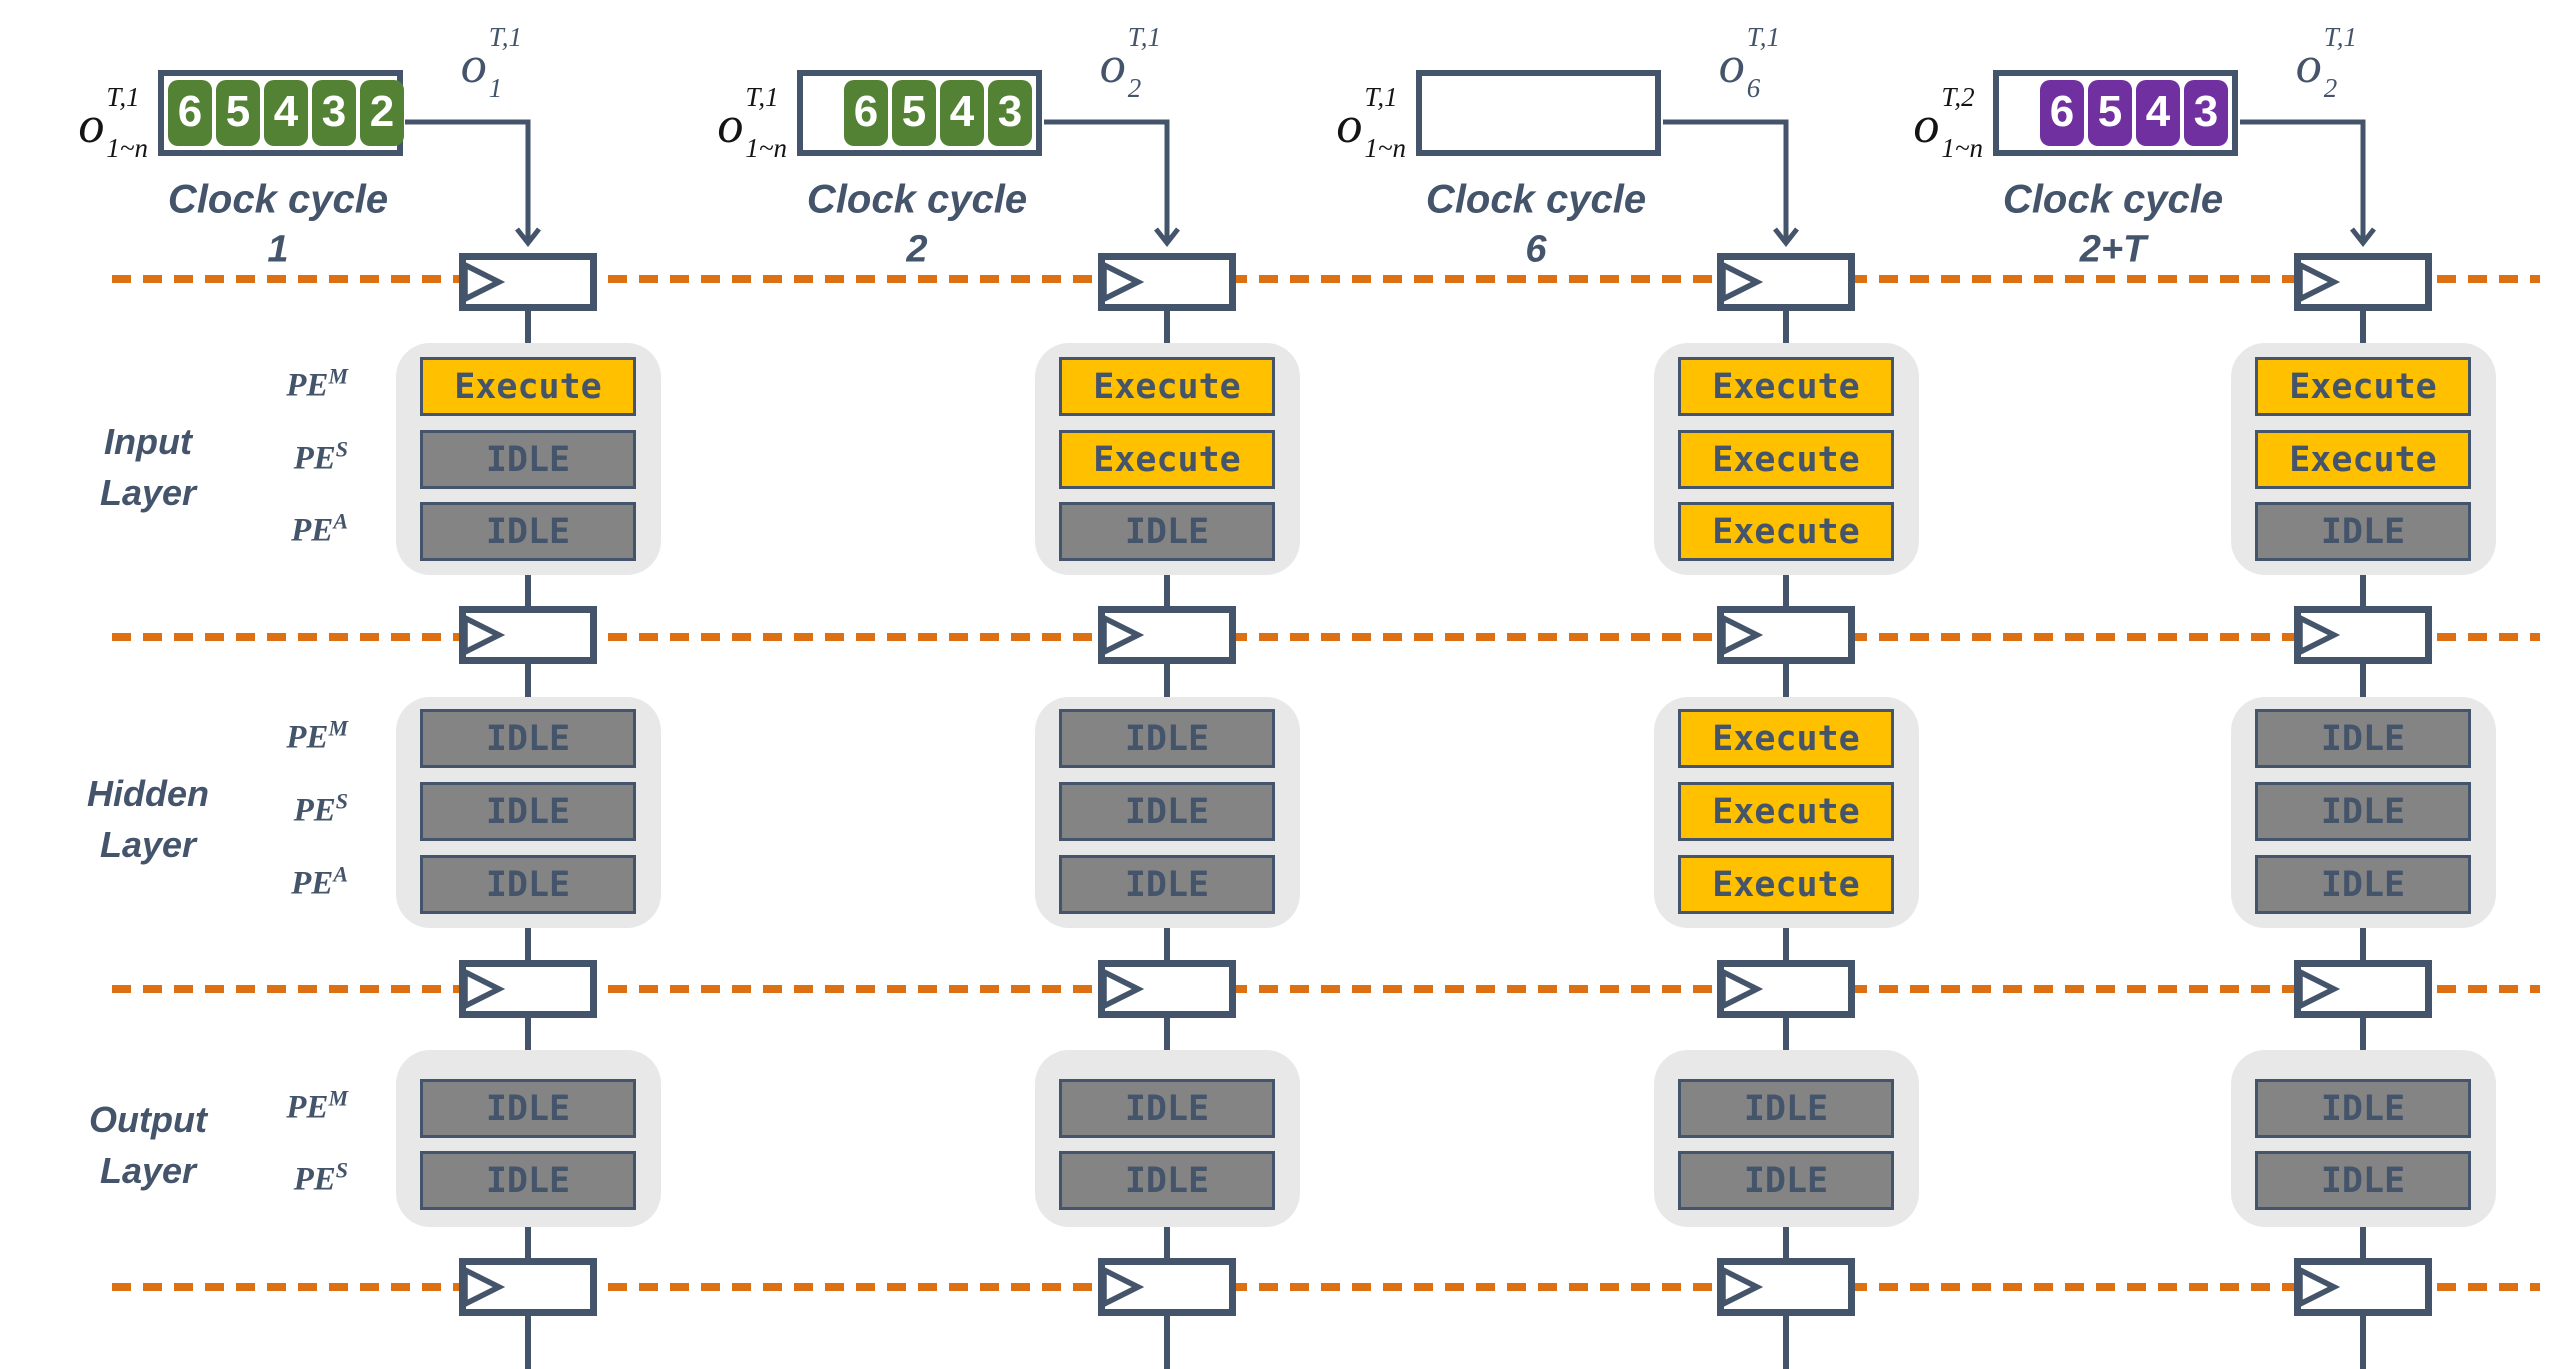 The image size is (2566, 1369). Describe the element at coordinates (1753, 88) in the screenshot. I see `queue-output-label-sub: 6` at that location.